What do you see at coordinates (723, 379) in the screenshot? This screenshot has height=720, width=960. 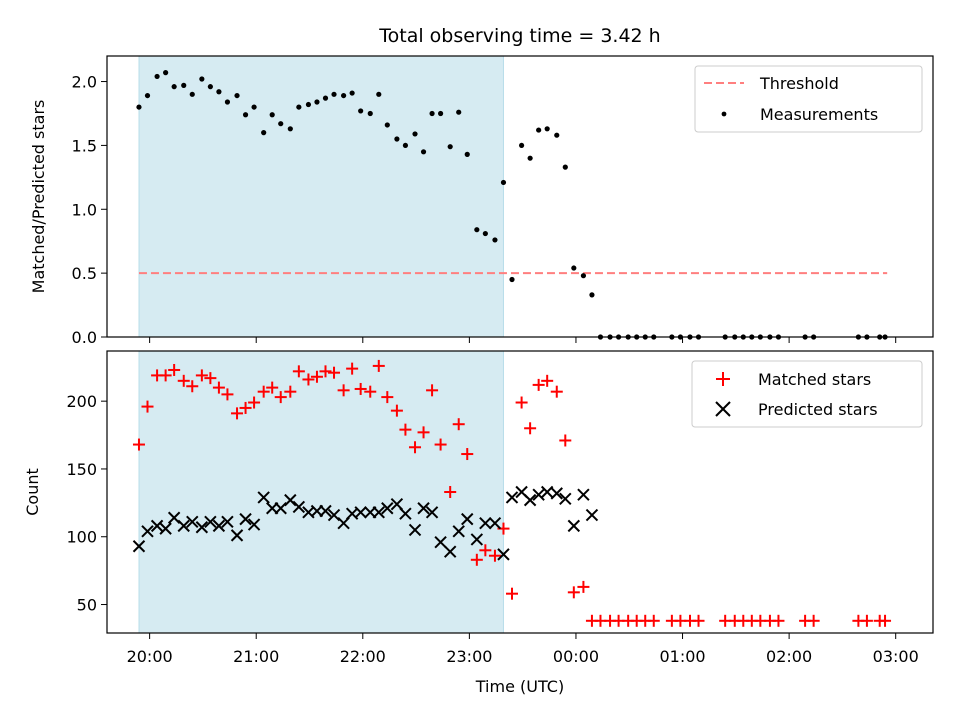 I see `matched-legend-swatch` at bounding box center [723, 379].